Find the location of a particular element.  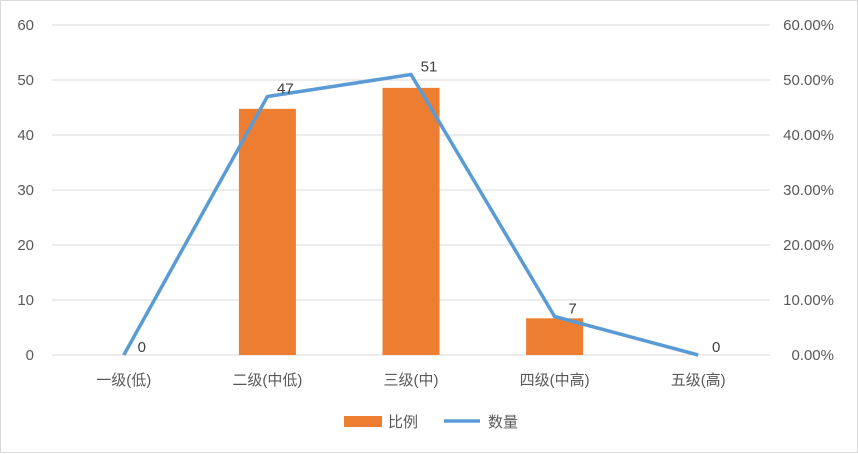

category-label: 一级(低) is located at coordinates (123, 380).